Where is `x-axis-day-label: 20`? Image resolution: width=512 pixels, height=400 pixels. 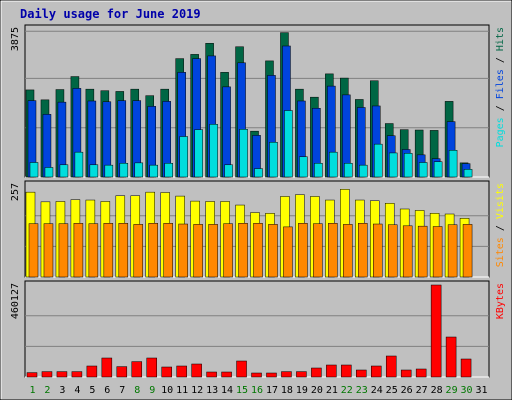
x-axis-day-label: 20 is located at coordinates (317, 390).